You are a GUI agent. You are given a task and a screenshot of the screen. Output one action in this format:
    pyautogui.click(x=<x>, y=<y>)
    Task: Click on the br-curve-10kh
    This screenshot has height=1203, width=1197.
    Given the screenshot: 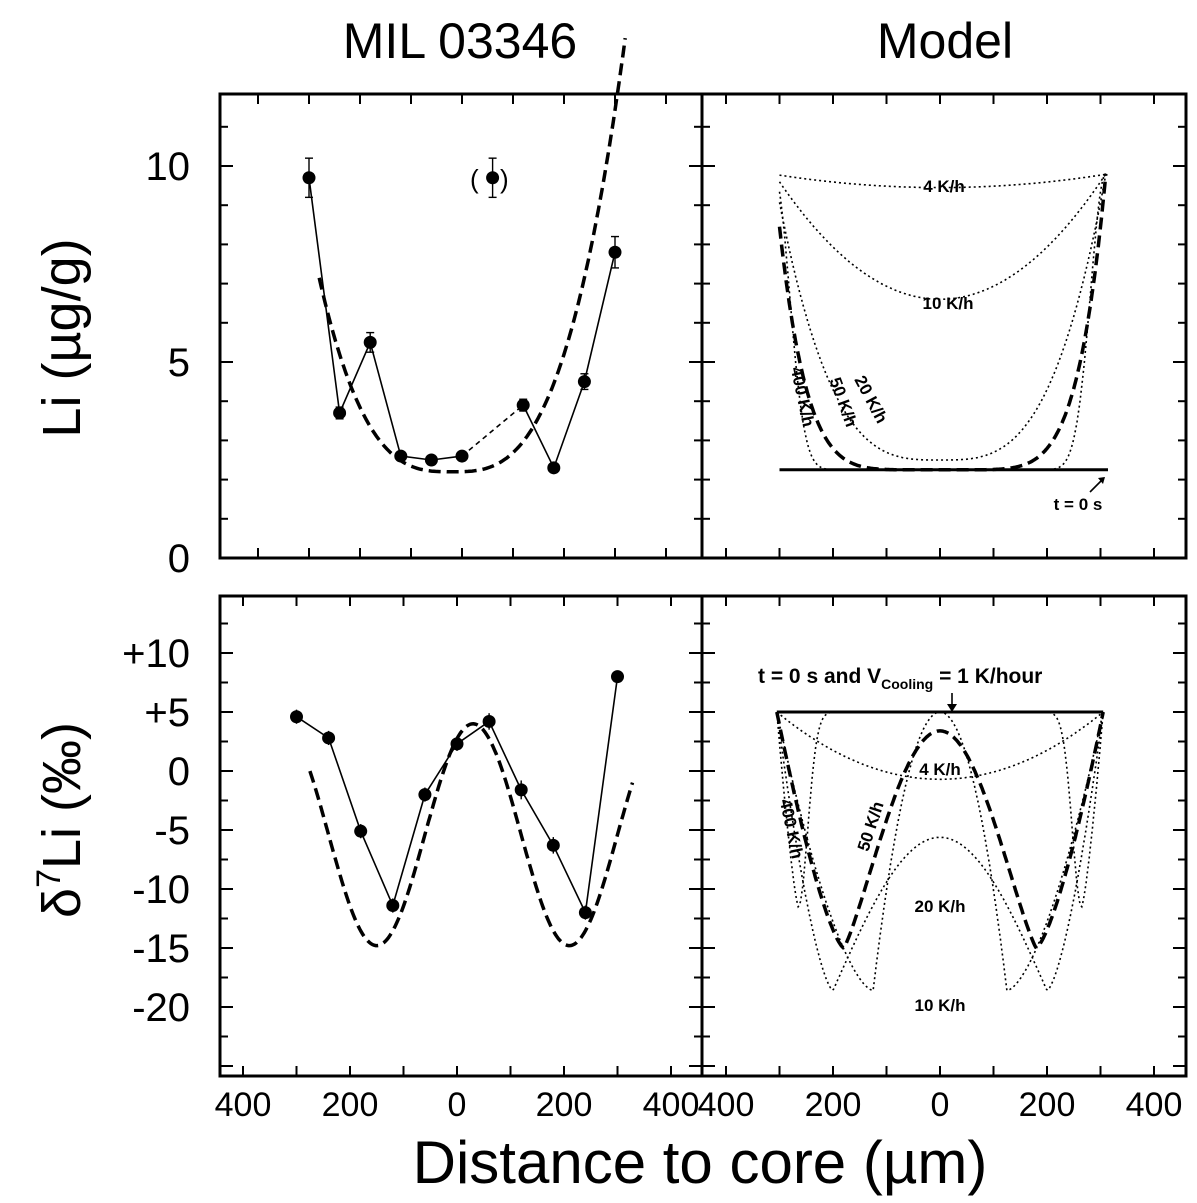 What is the action you would take?
    pyautogui.click(x=940, y=851)
    